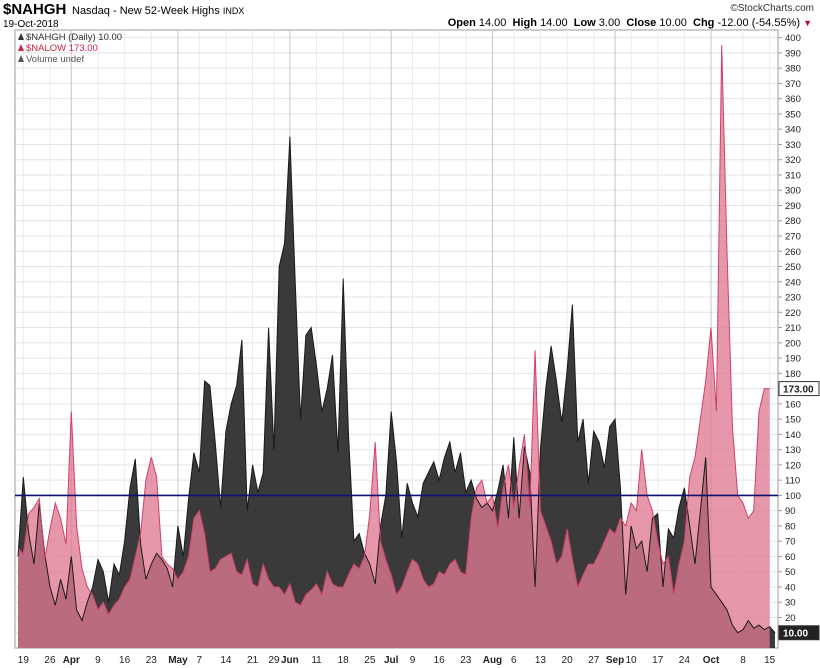 This screenshot has width=820, height=668. I want to click on x-tick-label: 29, so click(274, 660).